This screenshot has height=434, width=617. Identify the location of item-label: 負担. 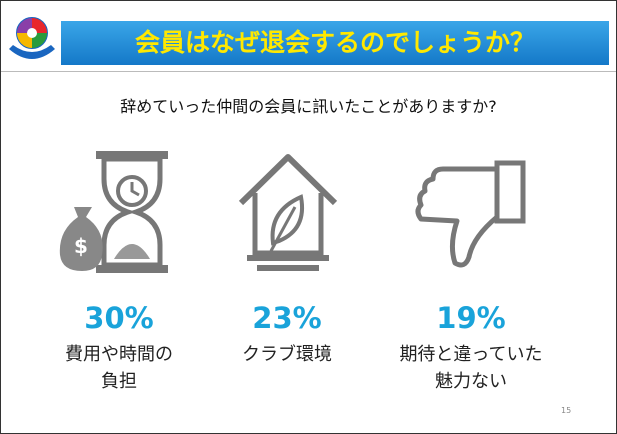
(119, 381).